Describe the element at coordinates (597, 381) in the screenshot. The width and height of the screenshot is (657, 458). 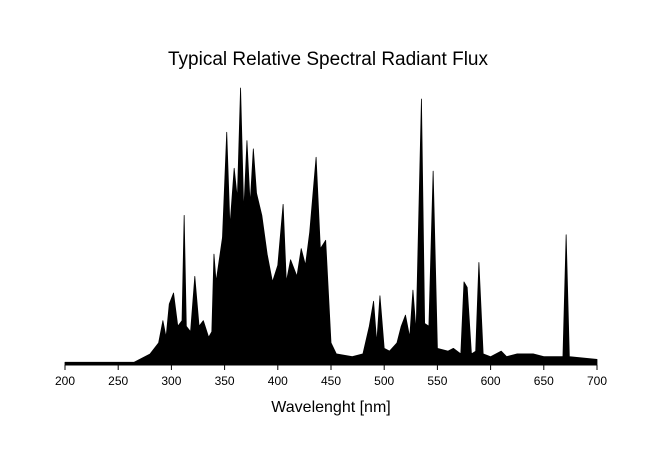
I see `x-tick-label: 700` at that location.